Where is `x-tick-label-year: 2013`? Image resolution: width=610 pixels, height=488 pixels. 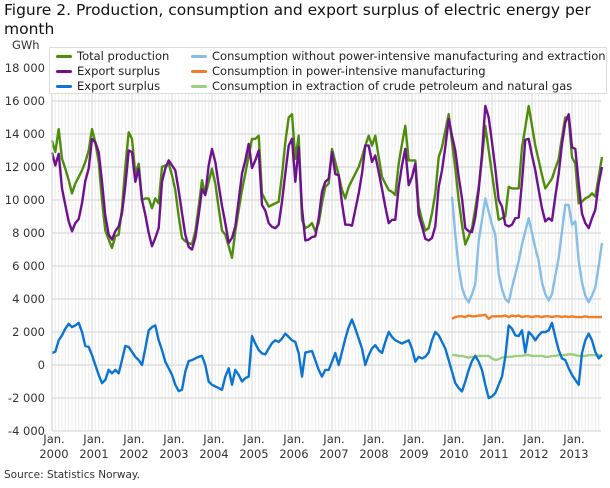 x-tick-label-year: 2013 is located at coordinates (573, 454).